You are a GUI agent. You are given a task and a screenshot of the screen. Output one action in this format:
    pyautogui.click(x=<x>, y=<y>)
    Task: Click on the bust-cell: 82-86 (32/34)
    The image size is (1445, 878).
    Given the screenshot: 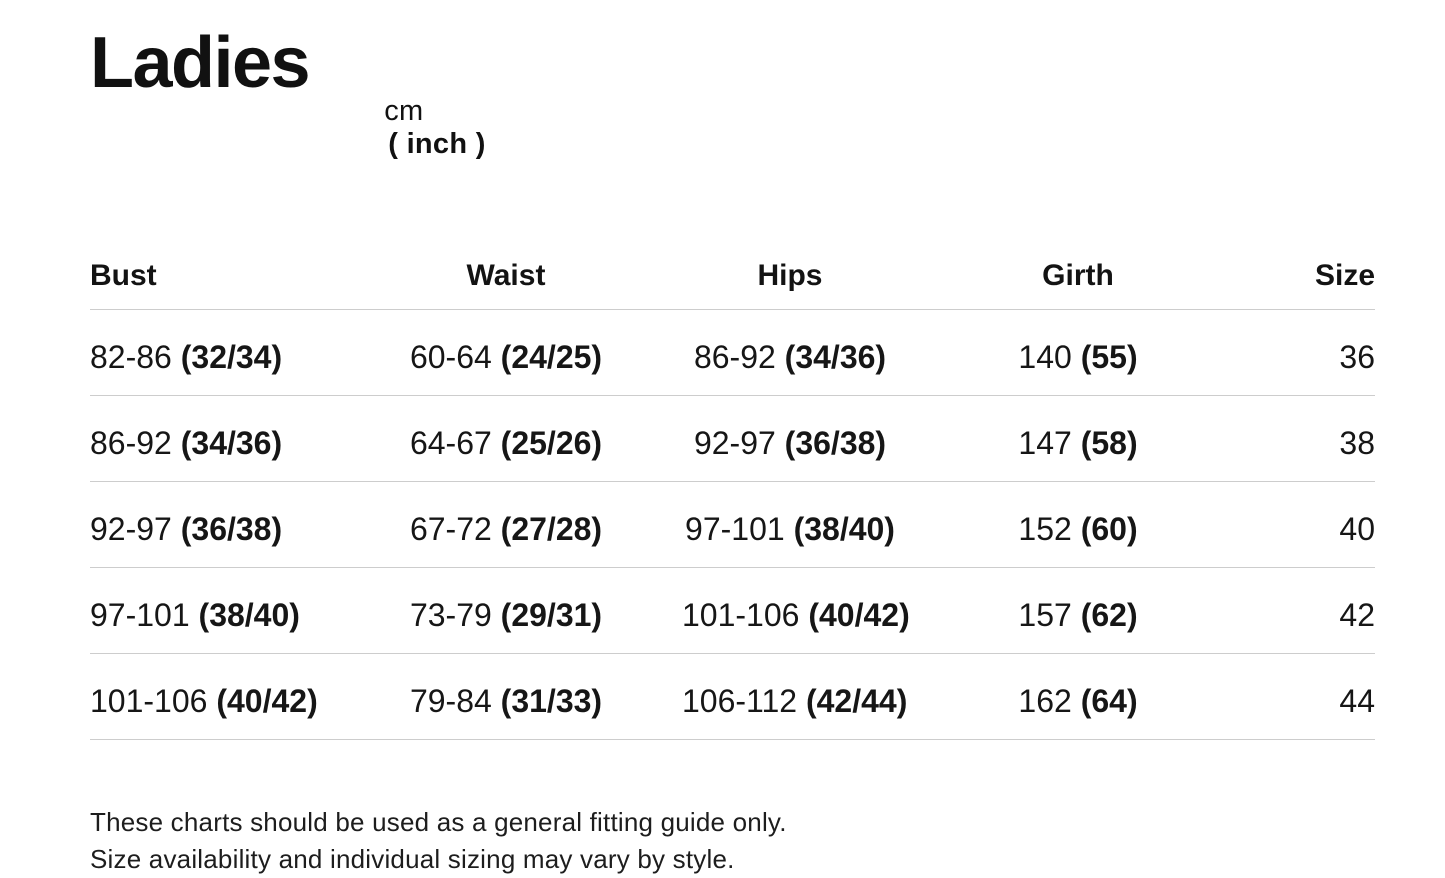 What is the action you would take?
    pyautogui.click(x=210, y=357)
    